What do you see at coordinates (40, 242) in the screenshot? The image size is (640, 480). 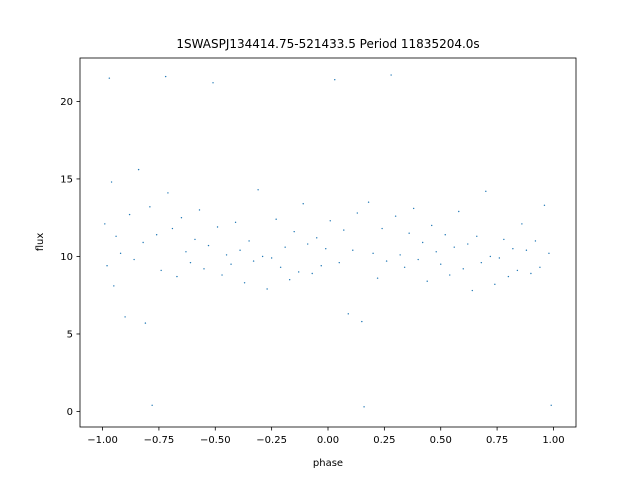 I see `y-axis-label: flux` at bounding box center [40, 242].